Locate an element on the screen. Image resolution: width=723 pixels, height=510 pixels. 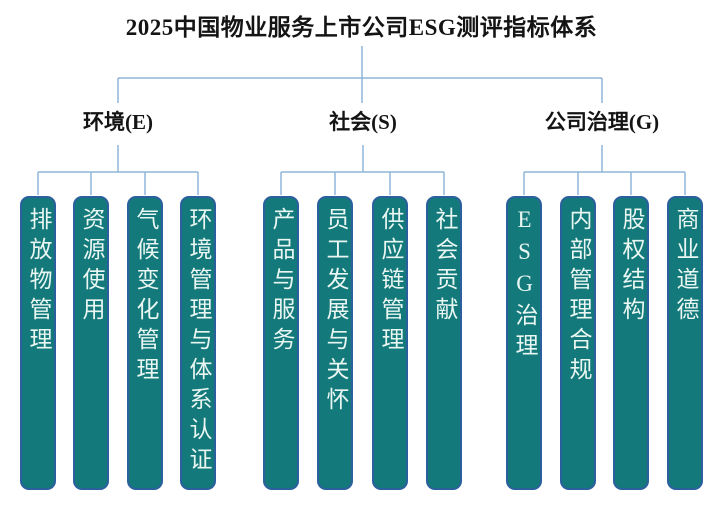
indicator-box-business-ethics: 商业道德 is located at coordinates (685, 343).